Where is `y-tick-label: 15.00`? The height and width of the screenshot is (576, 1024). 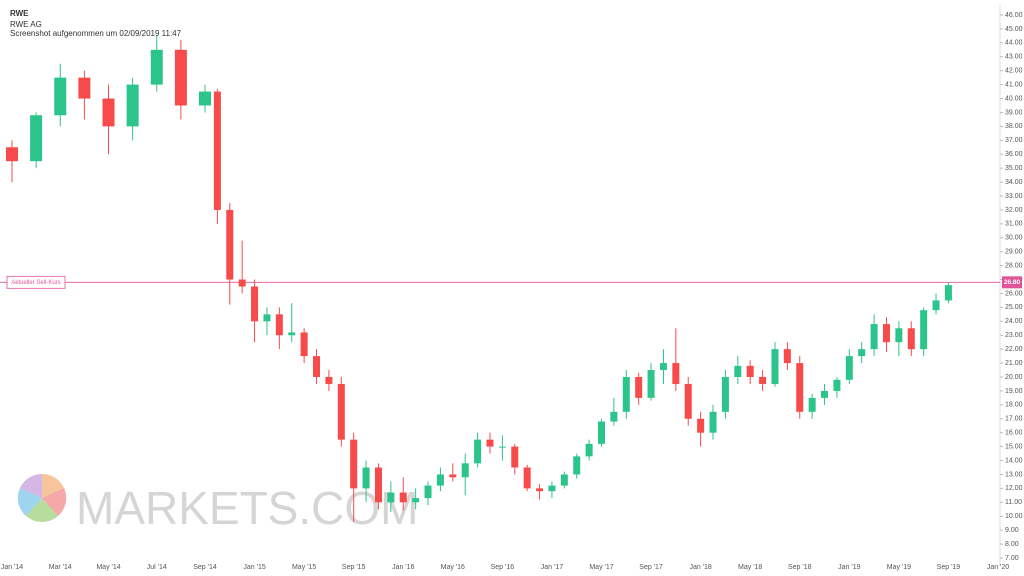
y-tick-label: 15.00 is located at coordinates (1014, 446).